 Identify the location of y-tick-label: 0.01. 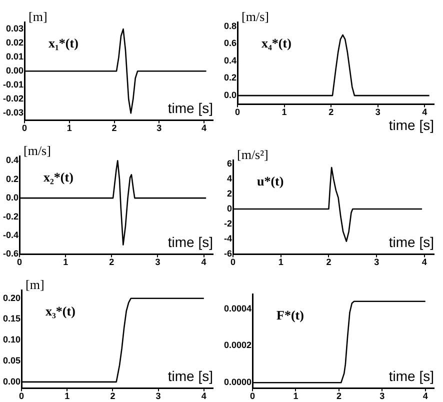
(15, 57).